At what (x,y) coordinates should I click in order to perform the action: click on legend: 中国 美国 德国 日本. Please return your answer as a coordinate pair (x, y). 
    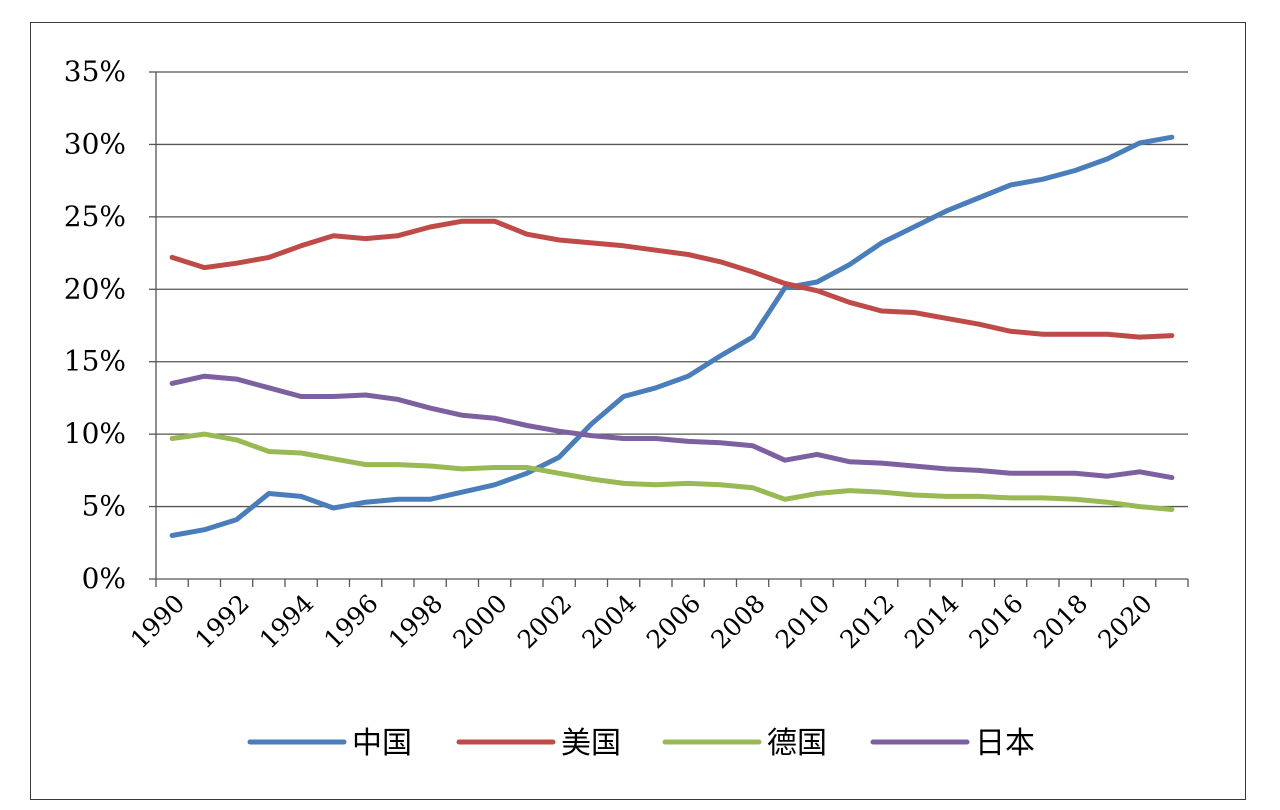
    Looking at the image, I should click on (641, 743).